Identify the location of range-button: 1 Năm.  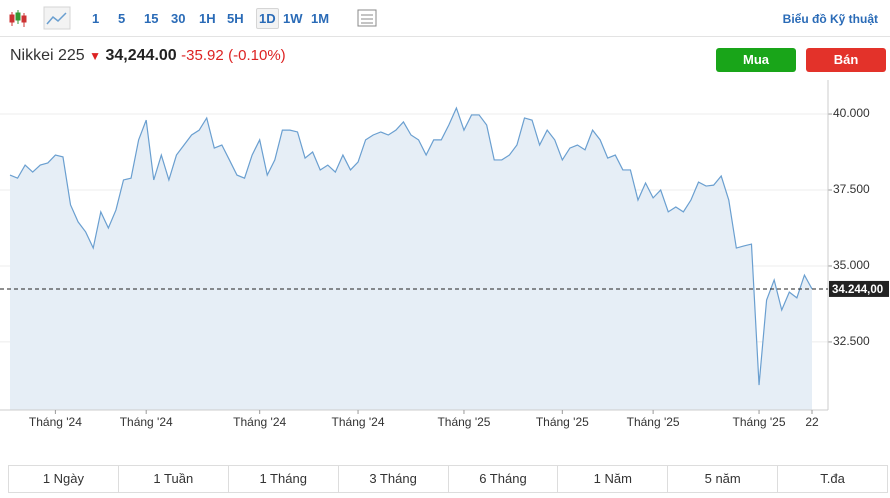
(613, 479).